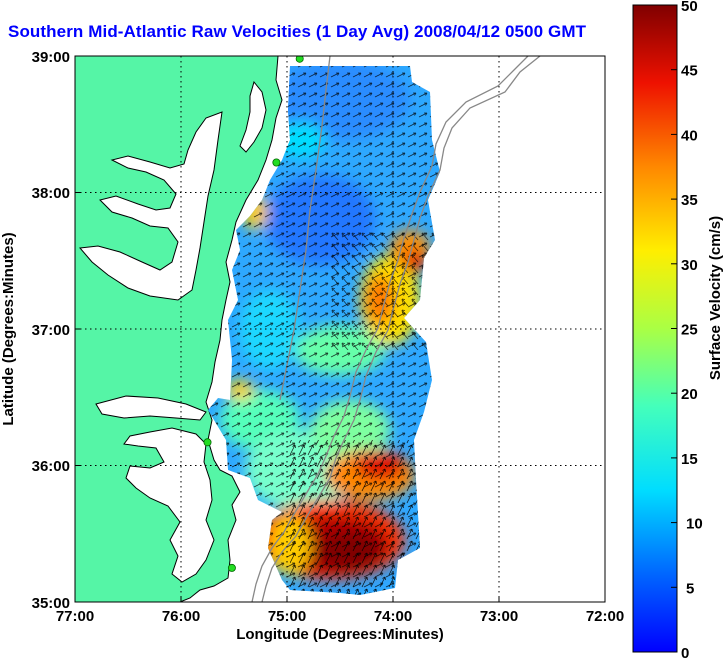  What do you see at coordinates (605, 616) in the screenshot?
I see `x-tick-label: 72:00` at bounding box center [605, 616].